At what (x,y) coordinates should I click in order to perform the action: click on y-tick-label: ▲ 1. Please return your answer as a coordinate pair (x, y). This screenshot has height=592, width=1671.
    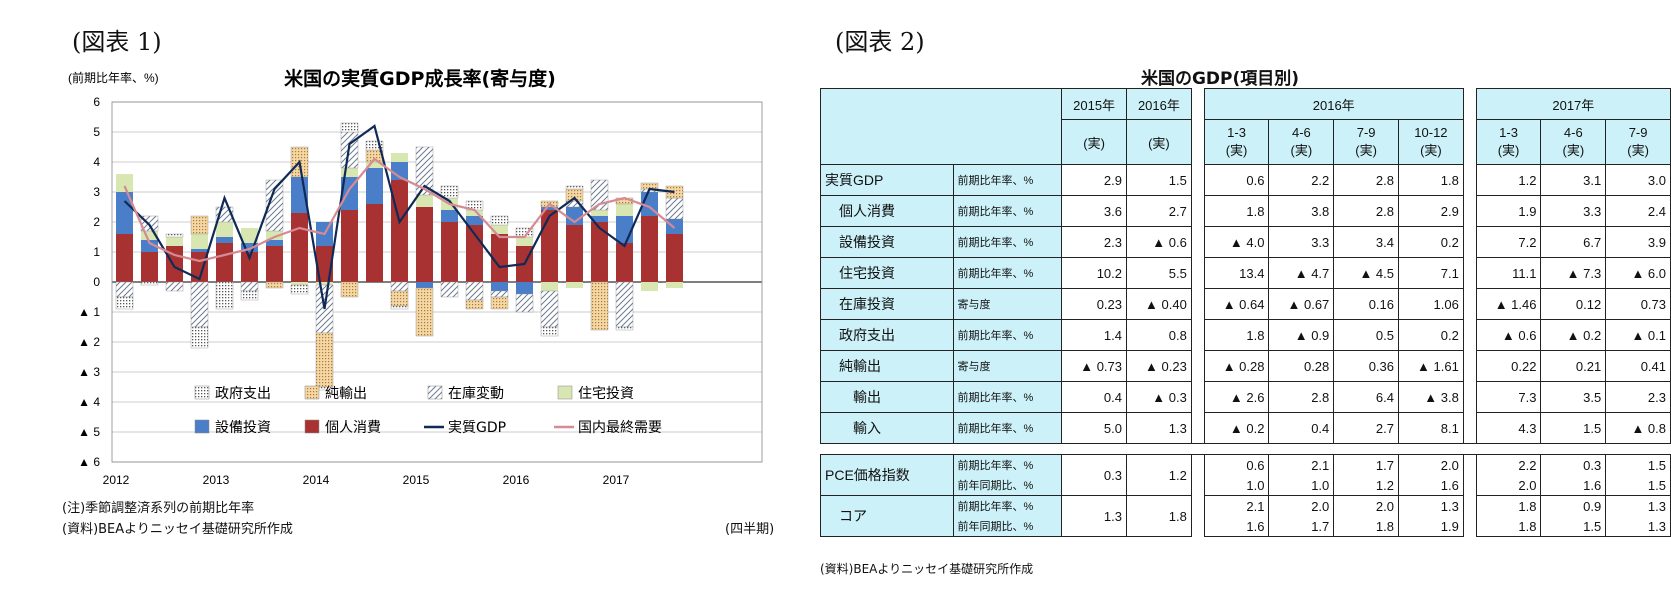
    Looking at the image, I should click on (89, 312).